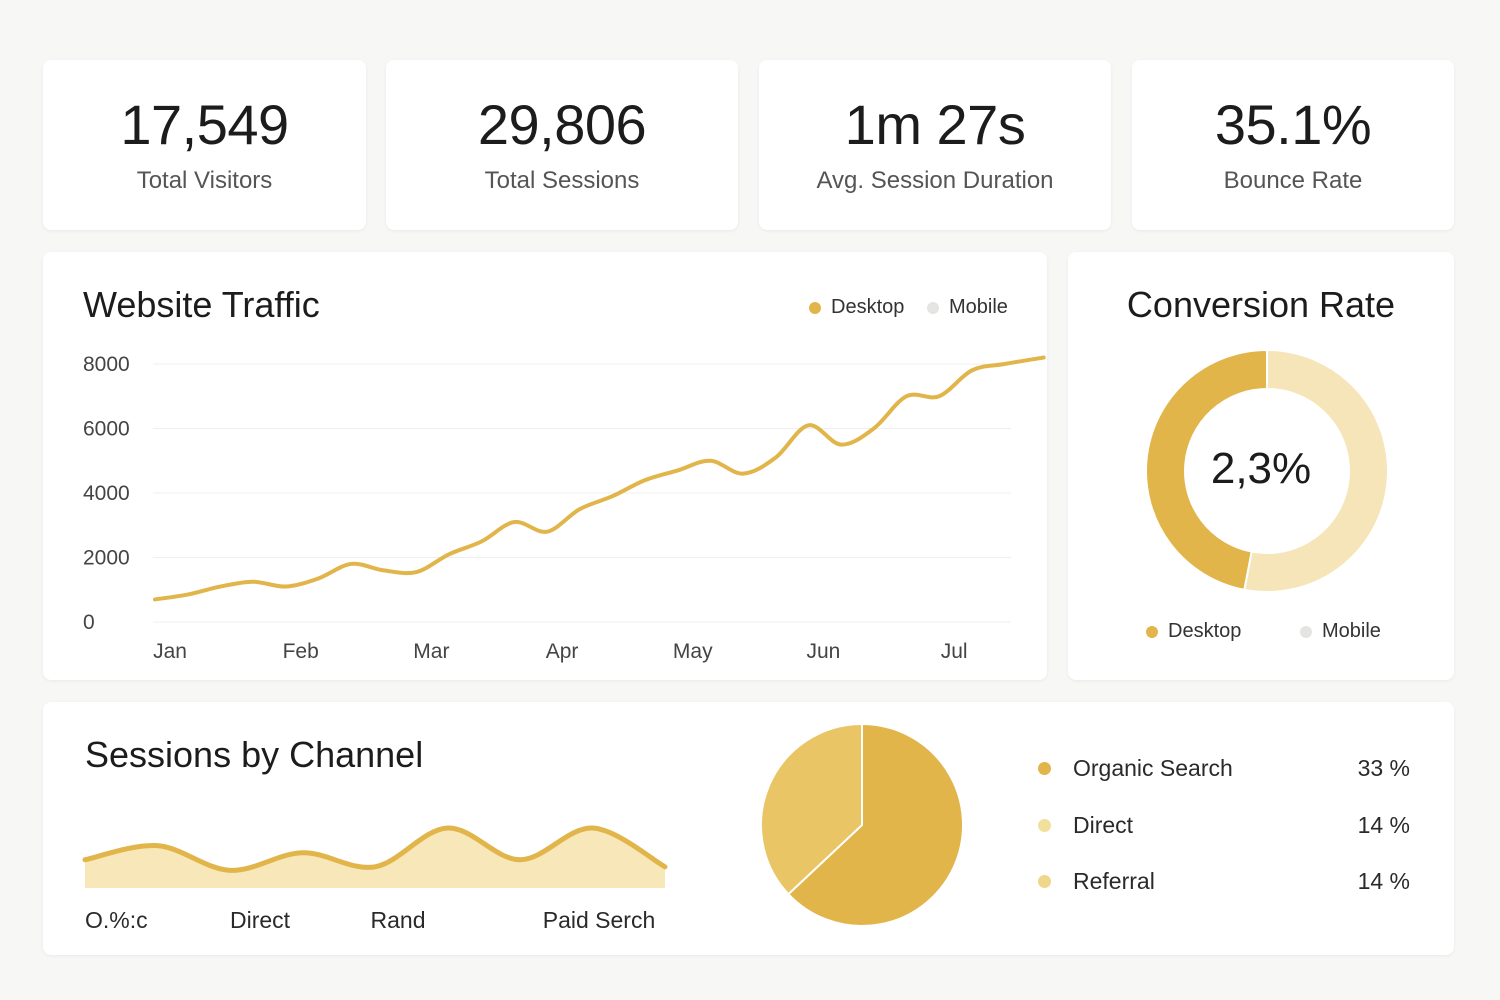 This screenshot has width=1500, height=1000. What do you see at coordinates (301, 651) in the screenshot?
I see `x-tick-label: Feb` at bounding box center [301, 651].